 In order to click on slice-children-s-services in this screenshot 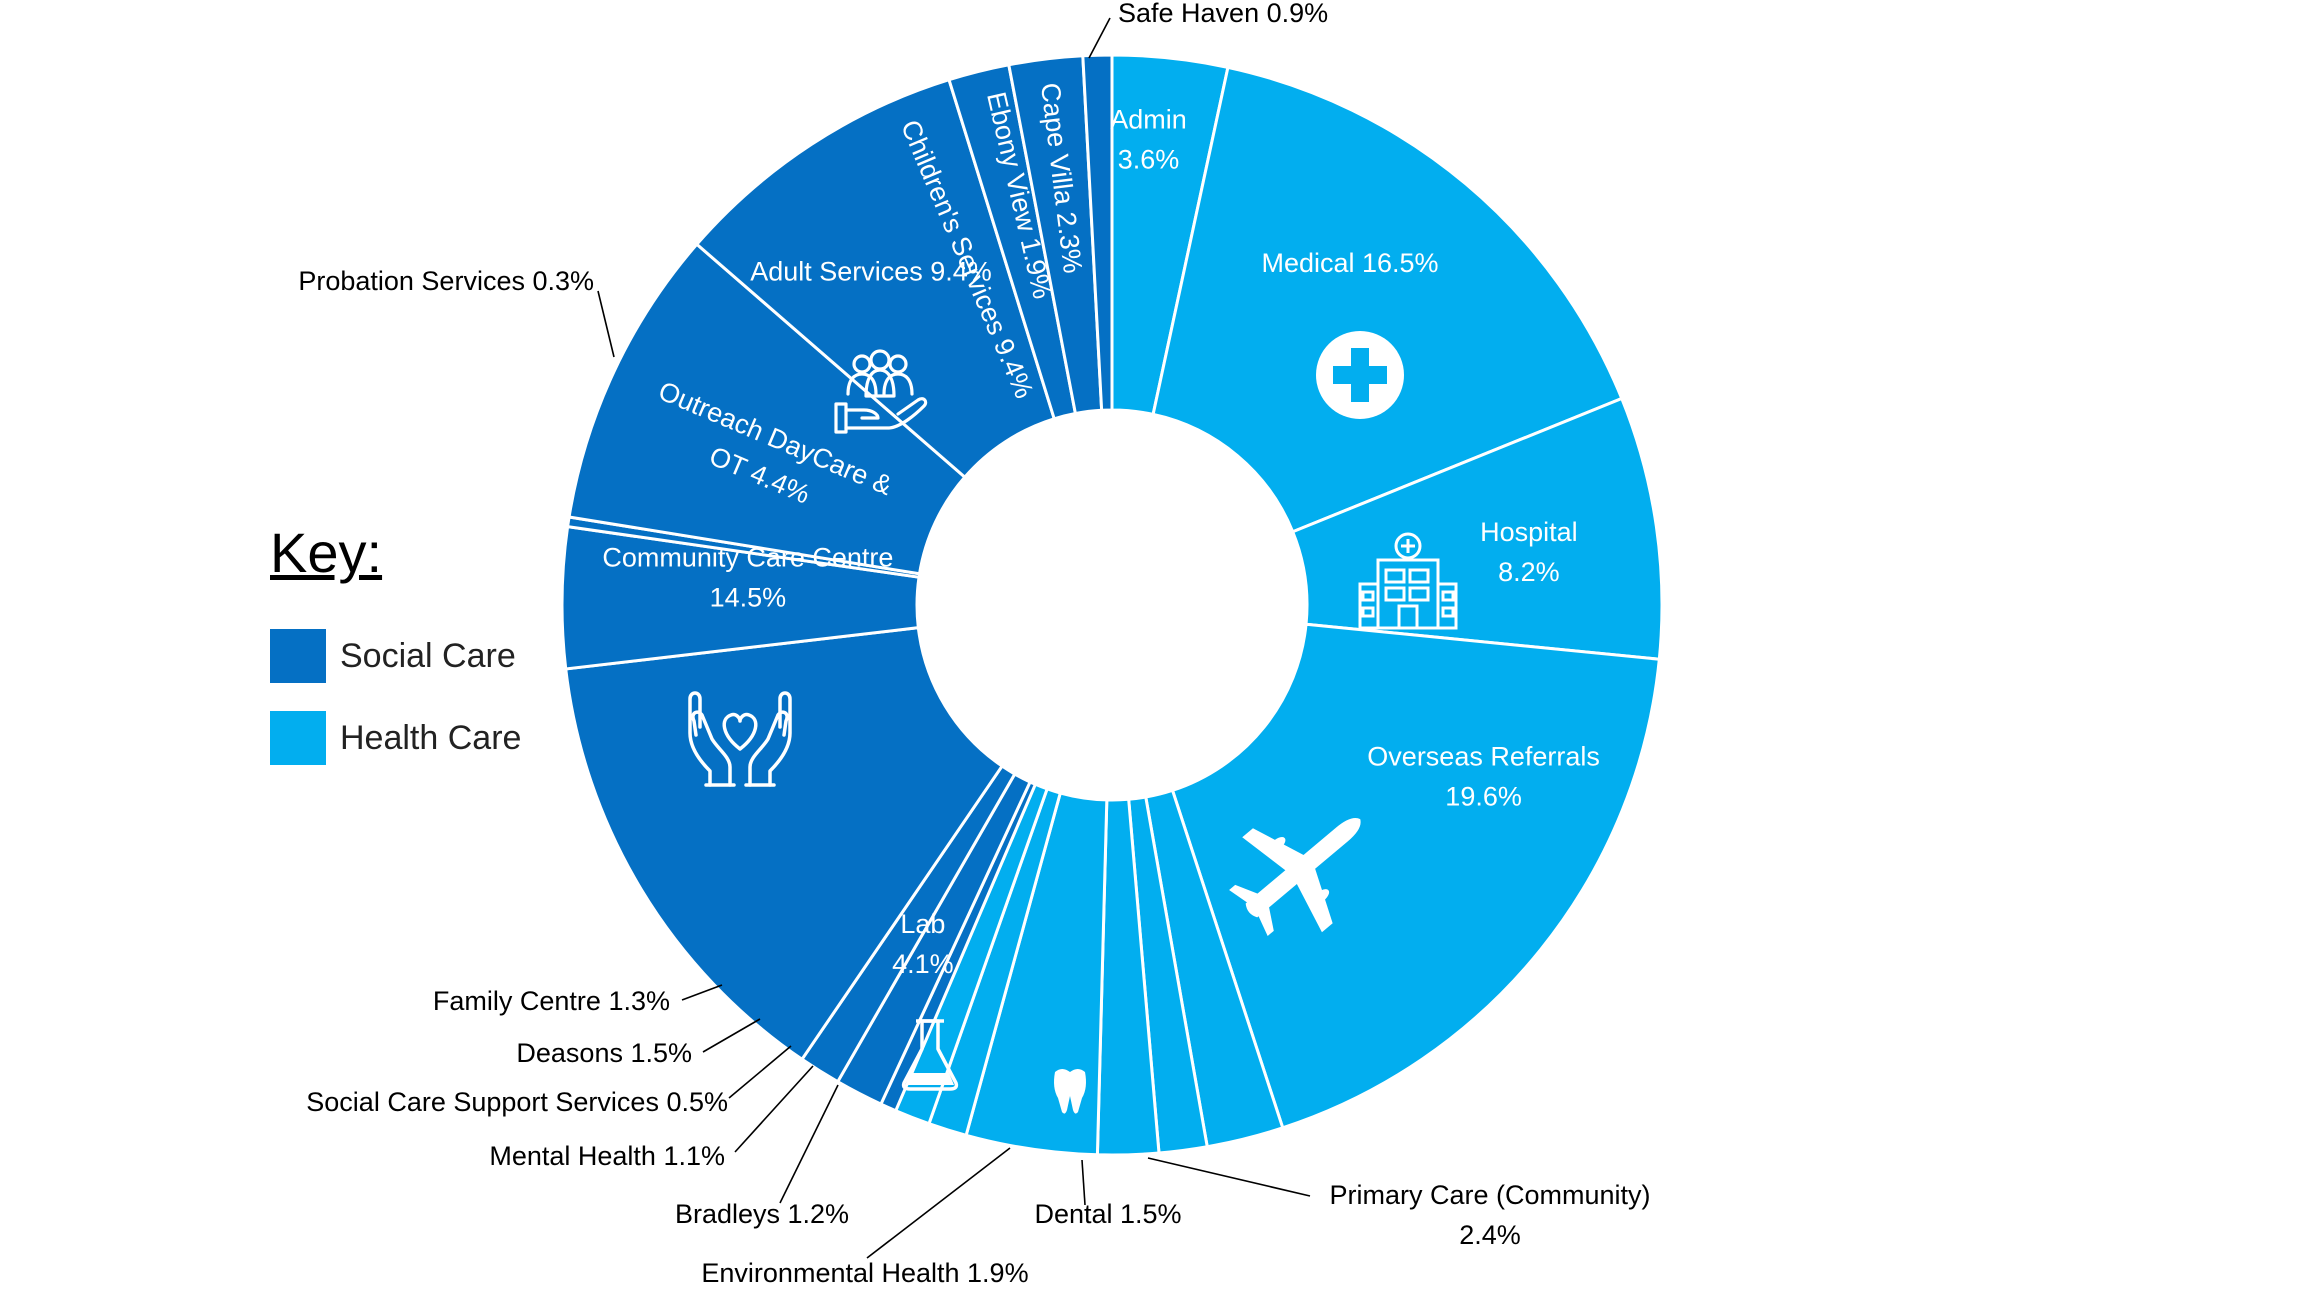, I will do `click(875, 278)`.